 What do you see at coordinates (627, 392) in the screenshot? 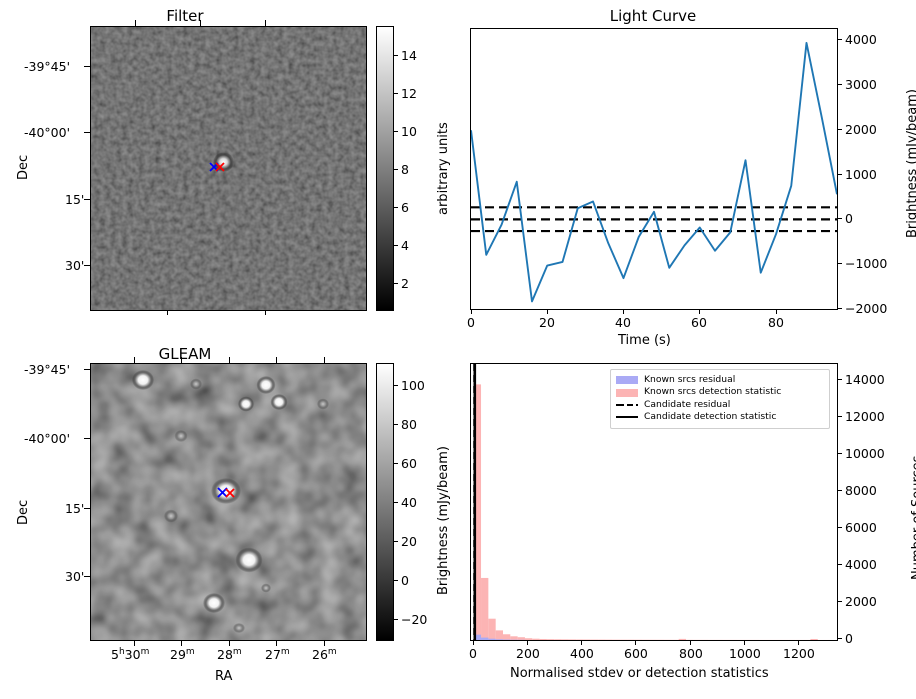
I see `legend-swatch-detstat` at bounding box center [627, 392].